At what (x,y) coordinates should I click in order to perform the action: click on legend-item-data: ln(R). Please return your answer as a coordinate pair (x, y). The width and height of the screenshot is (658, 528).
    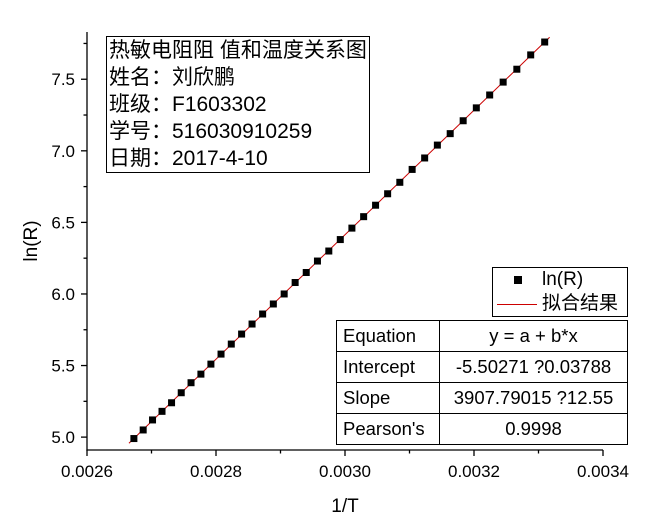
    Looking at the image, I should click on (560, 280).